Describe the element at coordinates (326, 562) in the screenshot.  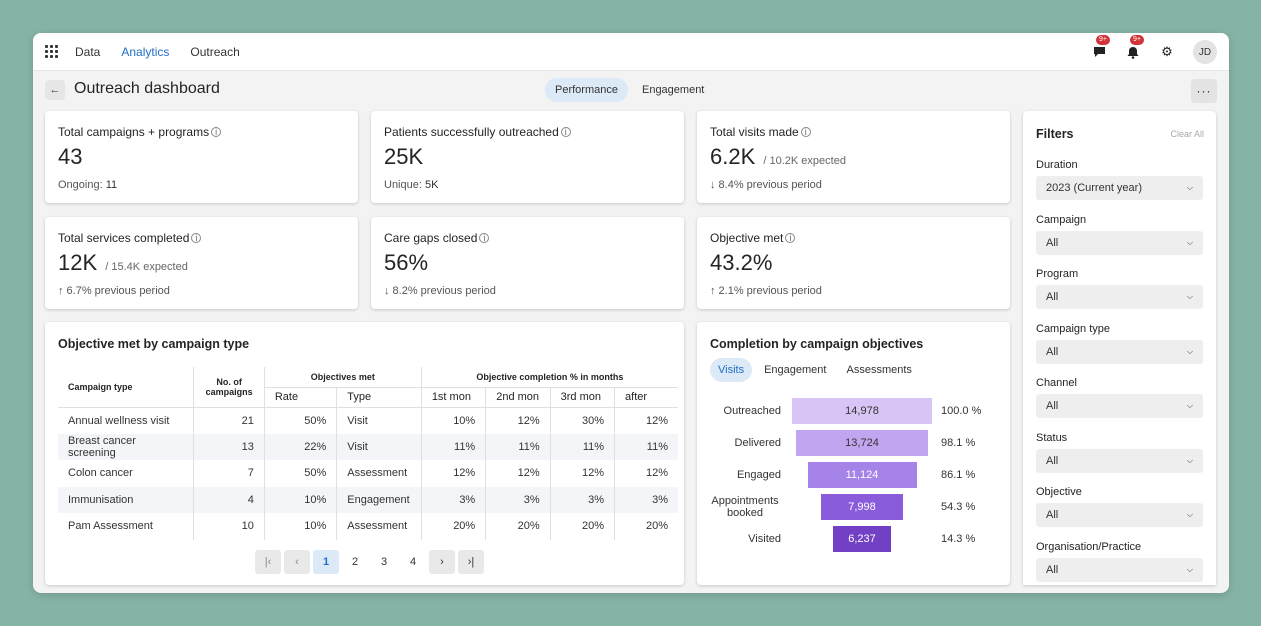
I see `page-1-button: 1` at that location.